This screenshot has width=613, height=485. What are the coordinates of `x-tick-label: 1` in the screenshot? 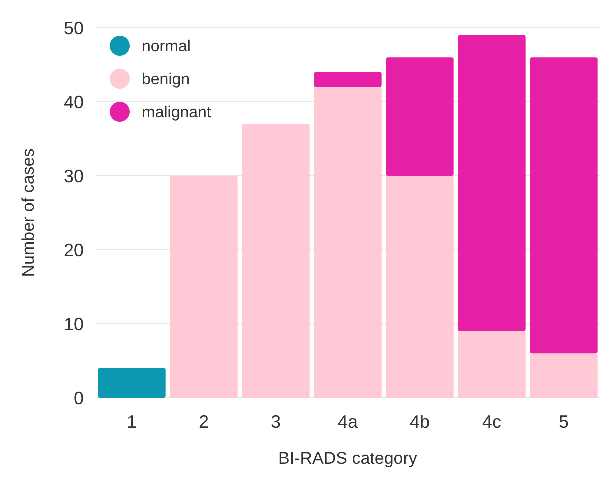 It's located at (132, 422).